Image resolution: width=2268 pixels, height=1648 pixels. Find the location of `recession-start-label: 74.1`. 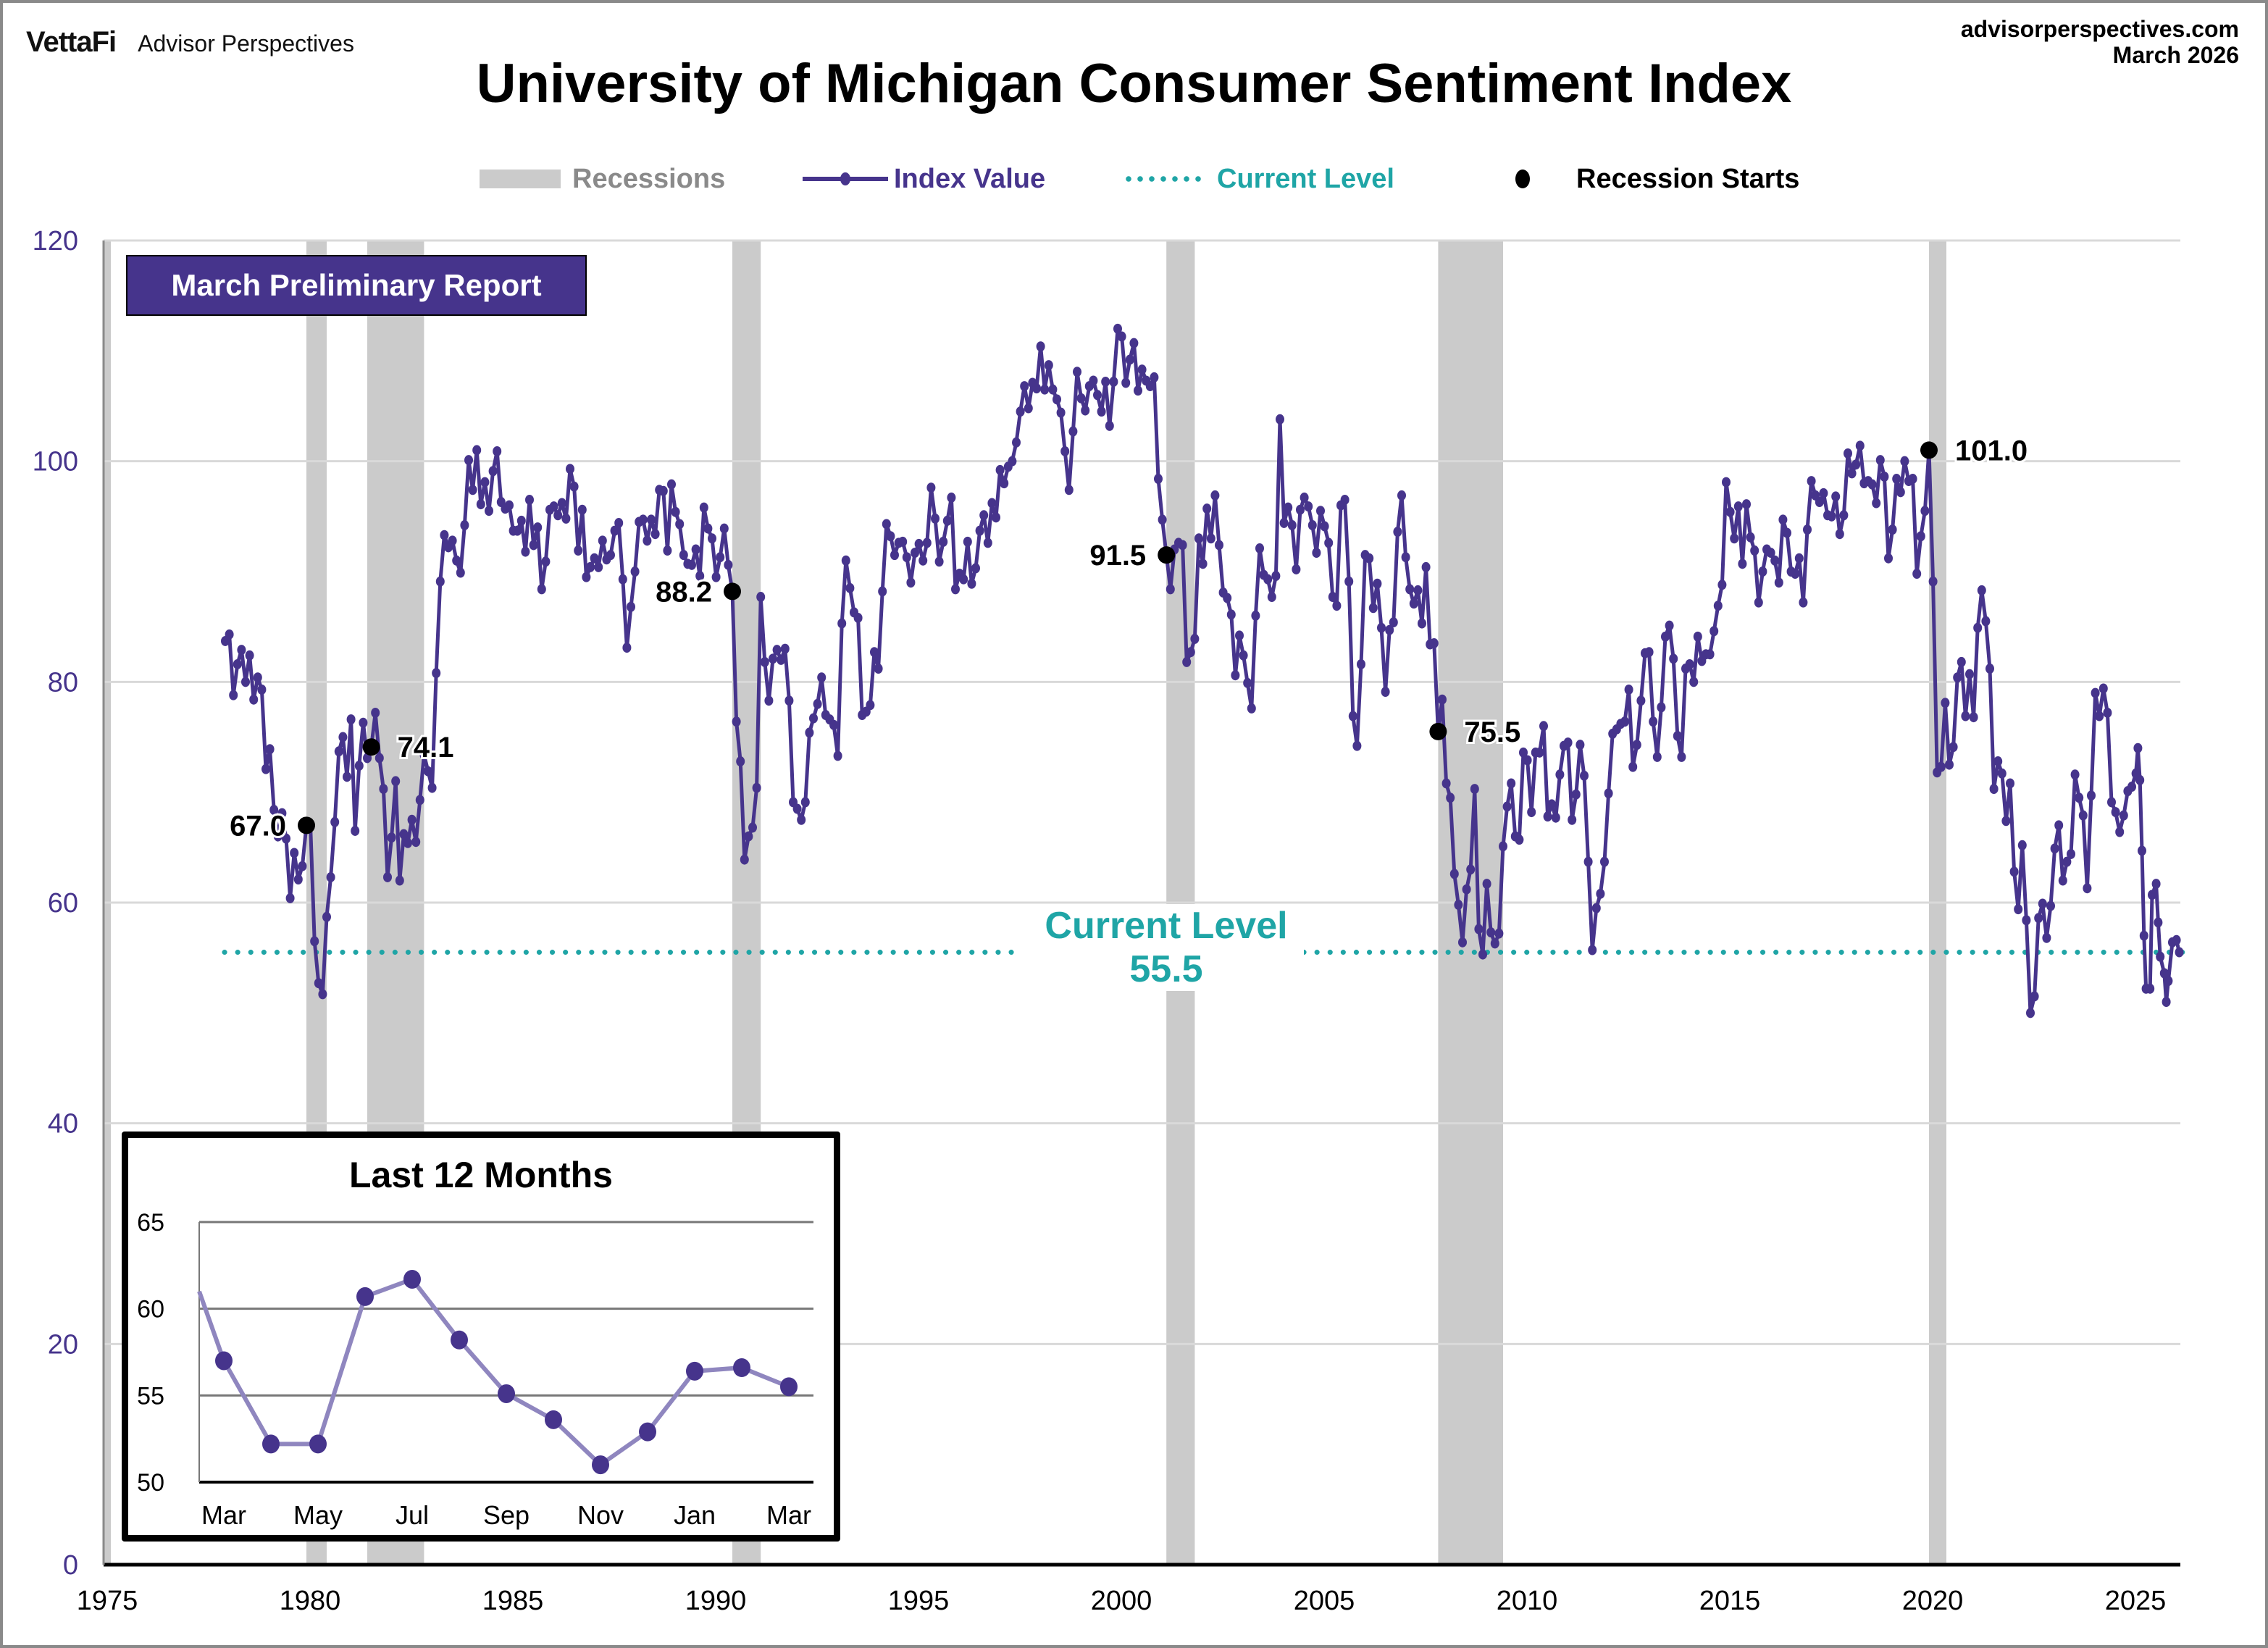

recession-start-label: 74.1 is located at coordinates (426, 748).